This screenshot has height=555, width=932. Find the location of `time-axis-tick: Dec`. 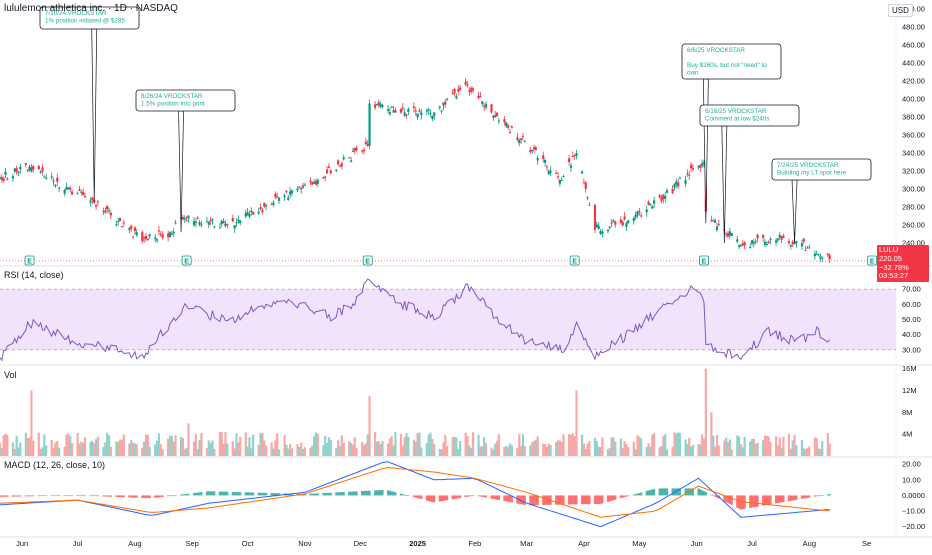

time-axis-tick: Dec is located at coordinates (361, 543).